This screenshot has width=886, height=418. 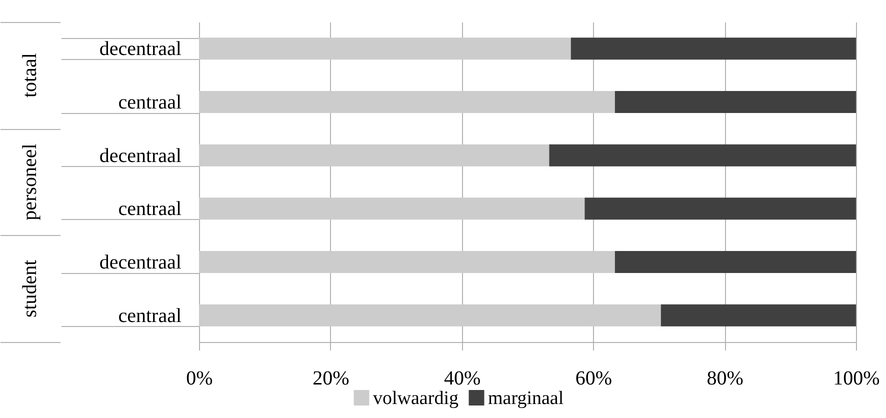 What do you see at coordinates (856, 379) in the screenshot?
I see `x-tick-label: 100%` at bounding box center [856, 379].